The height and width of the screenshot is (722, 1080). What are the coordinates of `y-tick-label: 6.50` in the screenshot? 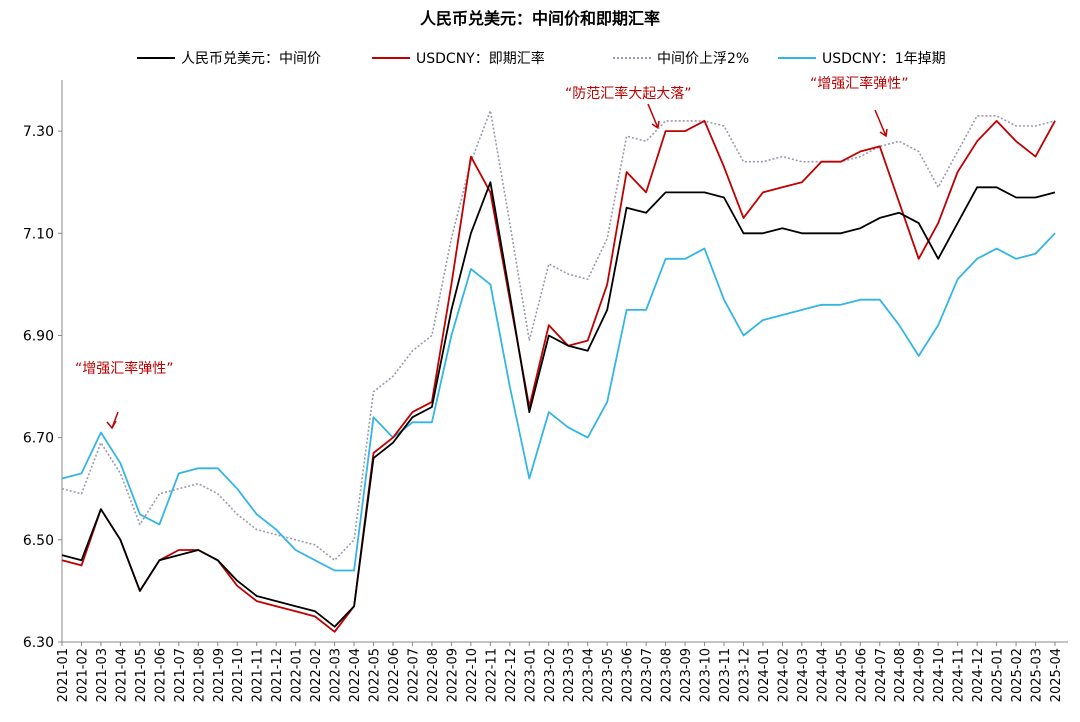 It's located at (38, 541).